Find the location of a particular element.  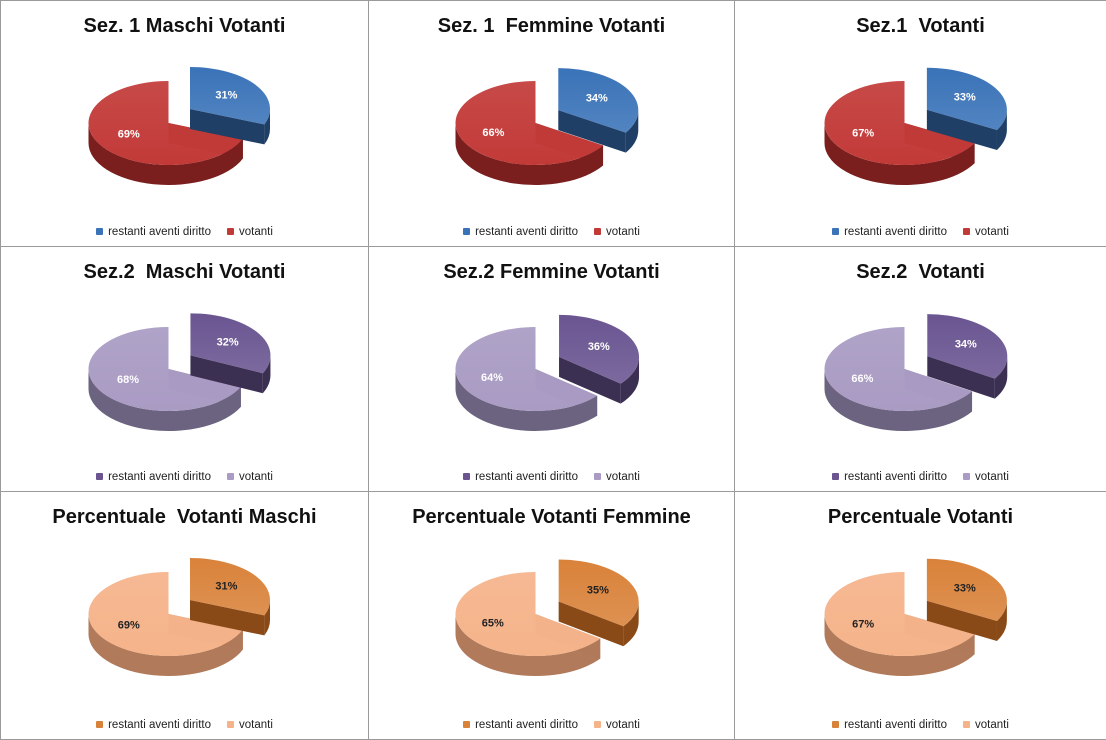

chart-title: Sez.2 Femmine Votanti is located at coordinates (551, 272).